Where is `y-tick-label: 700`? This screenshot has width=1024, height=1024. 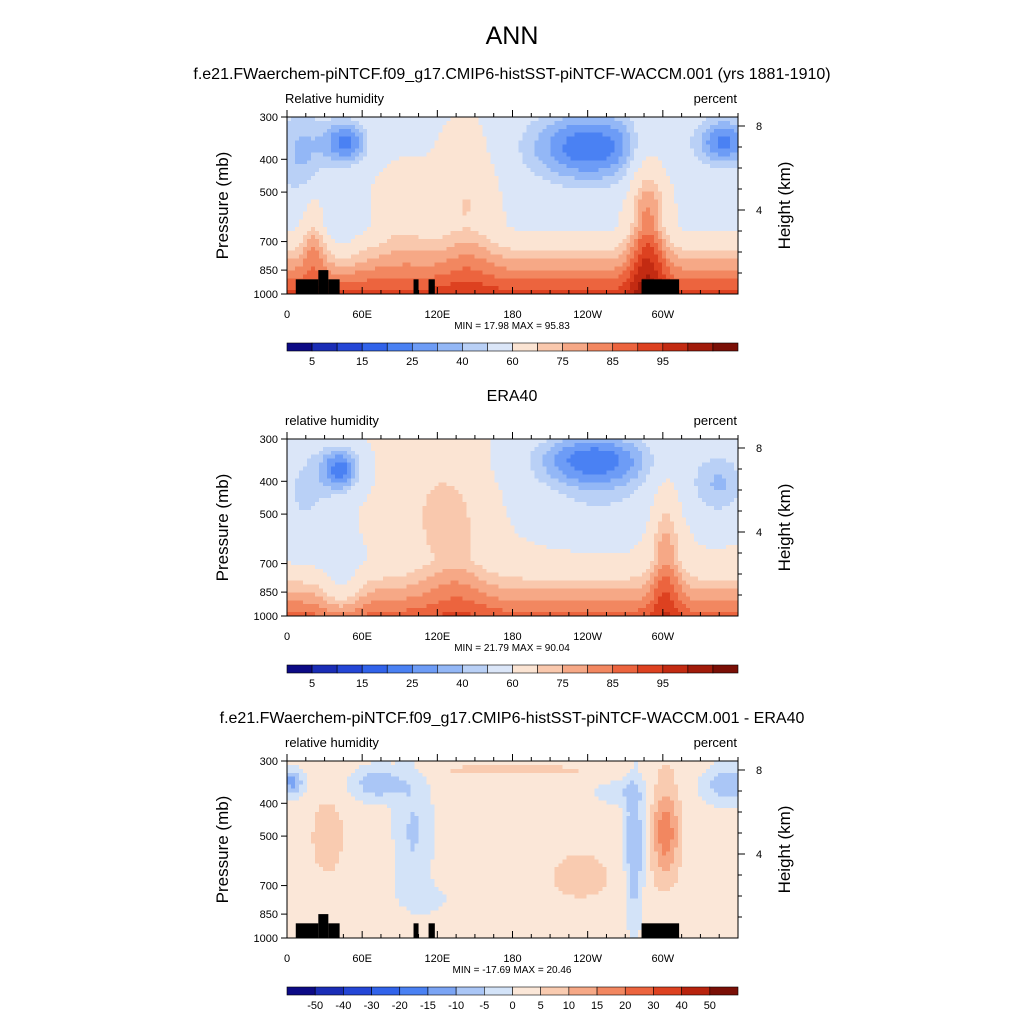
y-tick-label: 700 is located at coordinates (269, 243).